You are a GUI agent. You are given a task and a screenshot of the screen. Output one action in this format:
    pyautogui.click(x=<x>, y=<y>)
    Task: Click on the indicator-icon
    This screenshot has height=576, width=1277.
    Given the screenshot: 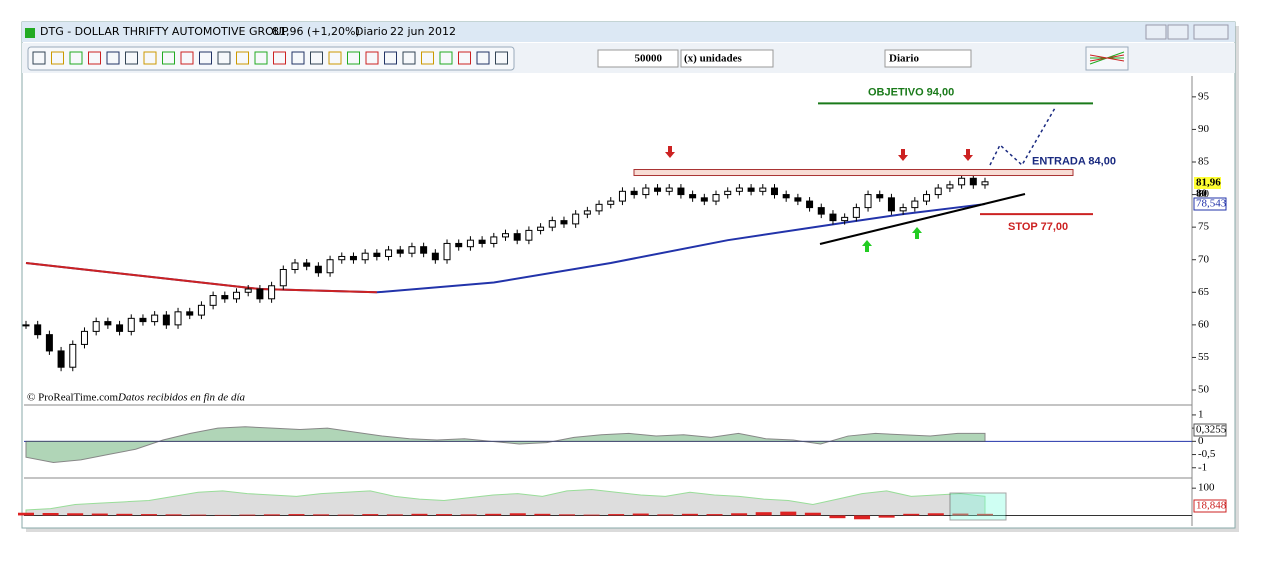 What is the action you would take?
    pyautogui.click(x=1107, y=58)
    